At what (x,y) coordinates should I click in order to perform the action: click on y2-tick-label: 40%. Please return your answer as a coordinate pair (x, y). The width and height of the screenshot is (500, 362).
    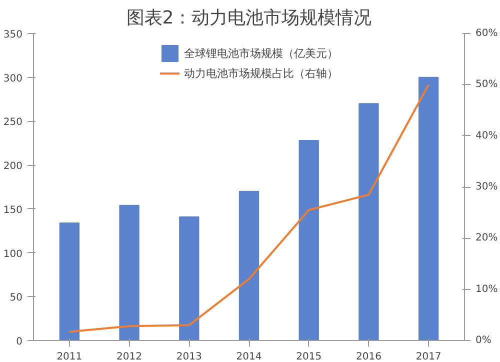
    Looking at the image, I should click on (487, 136).